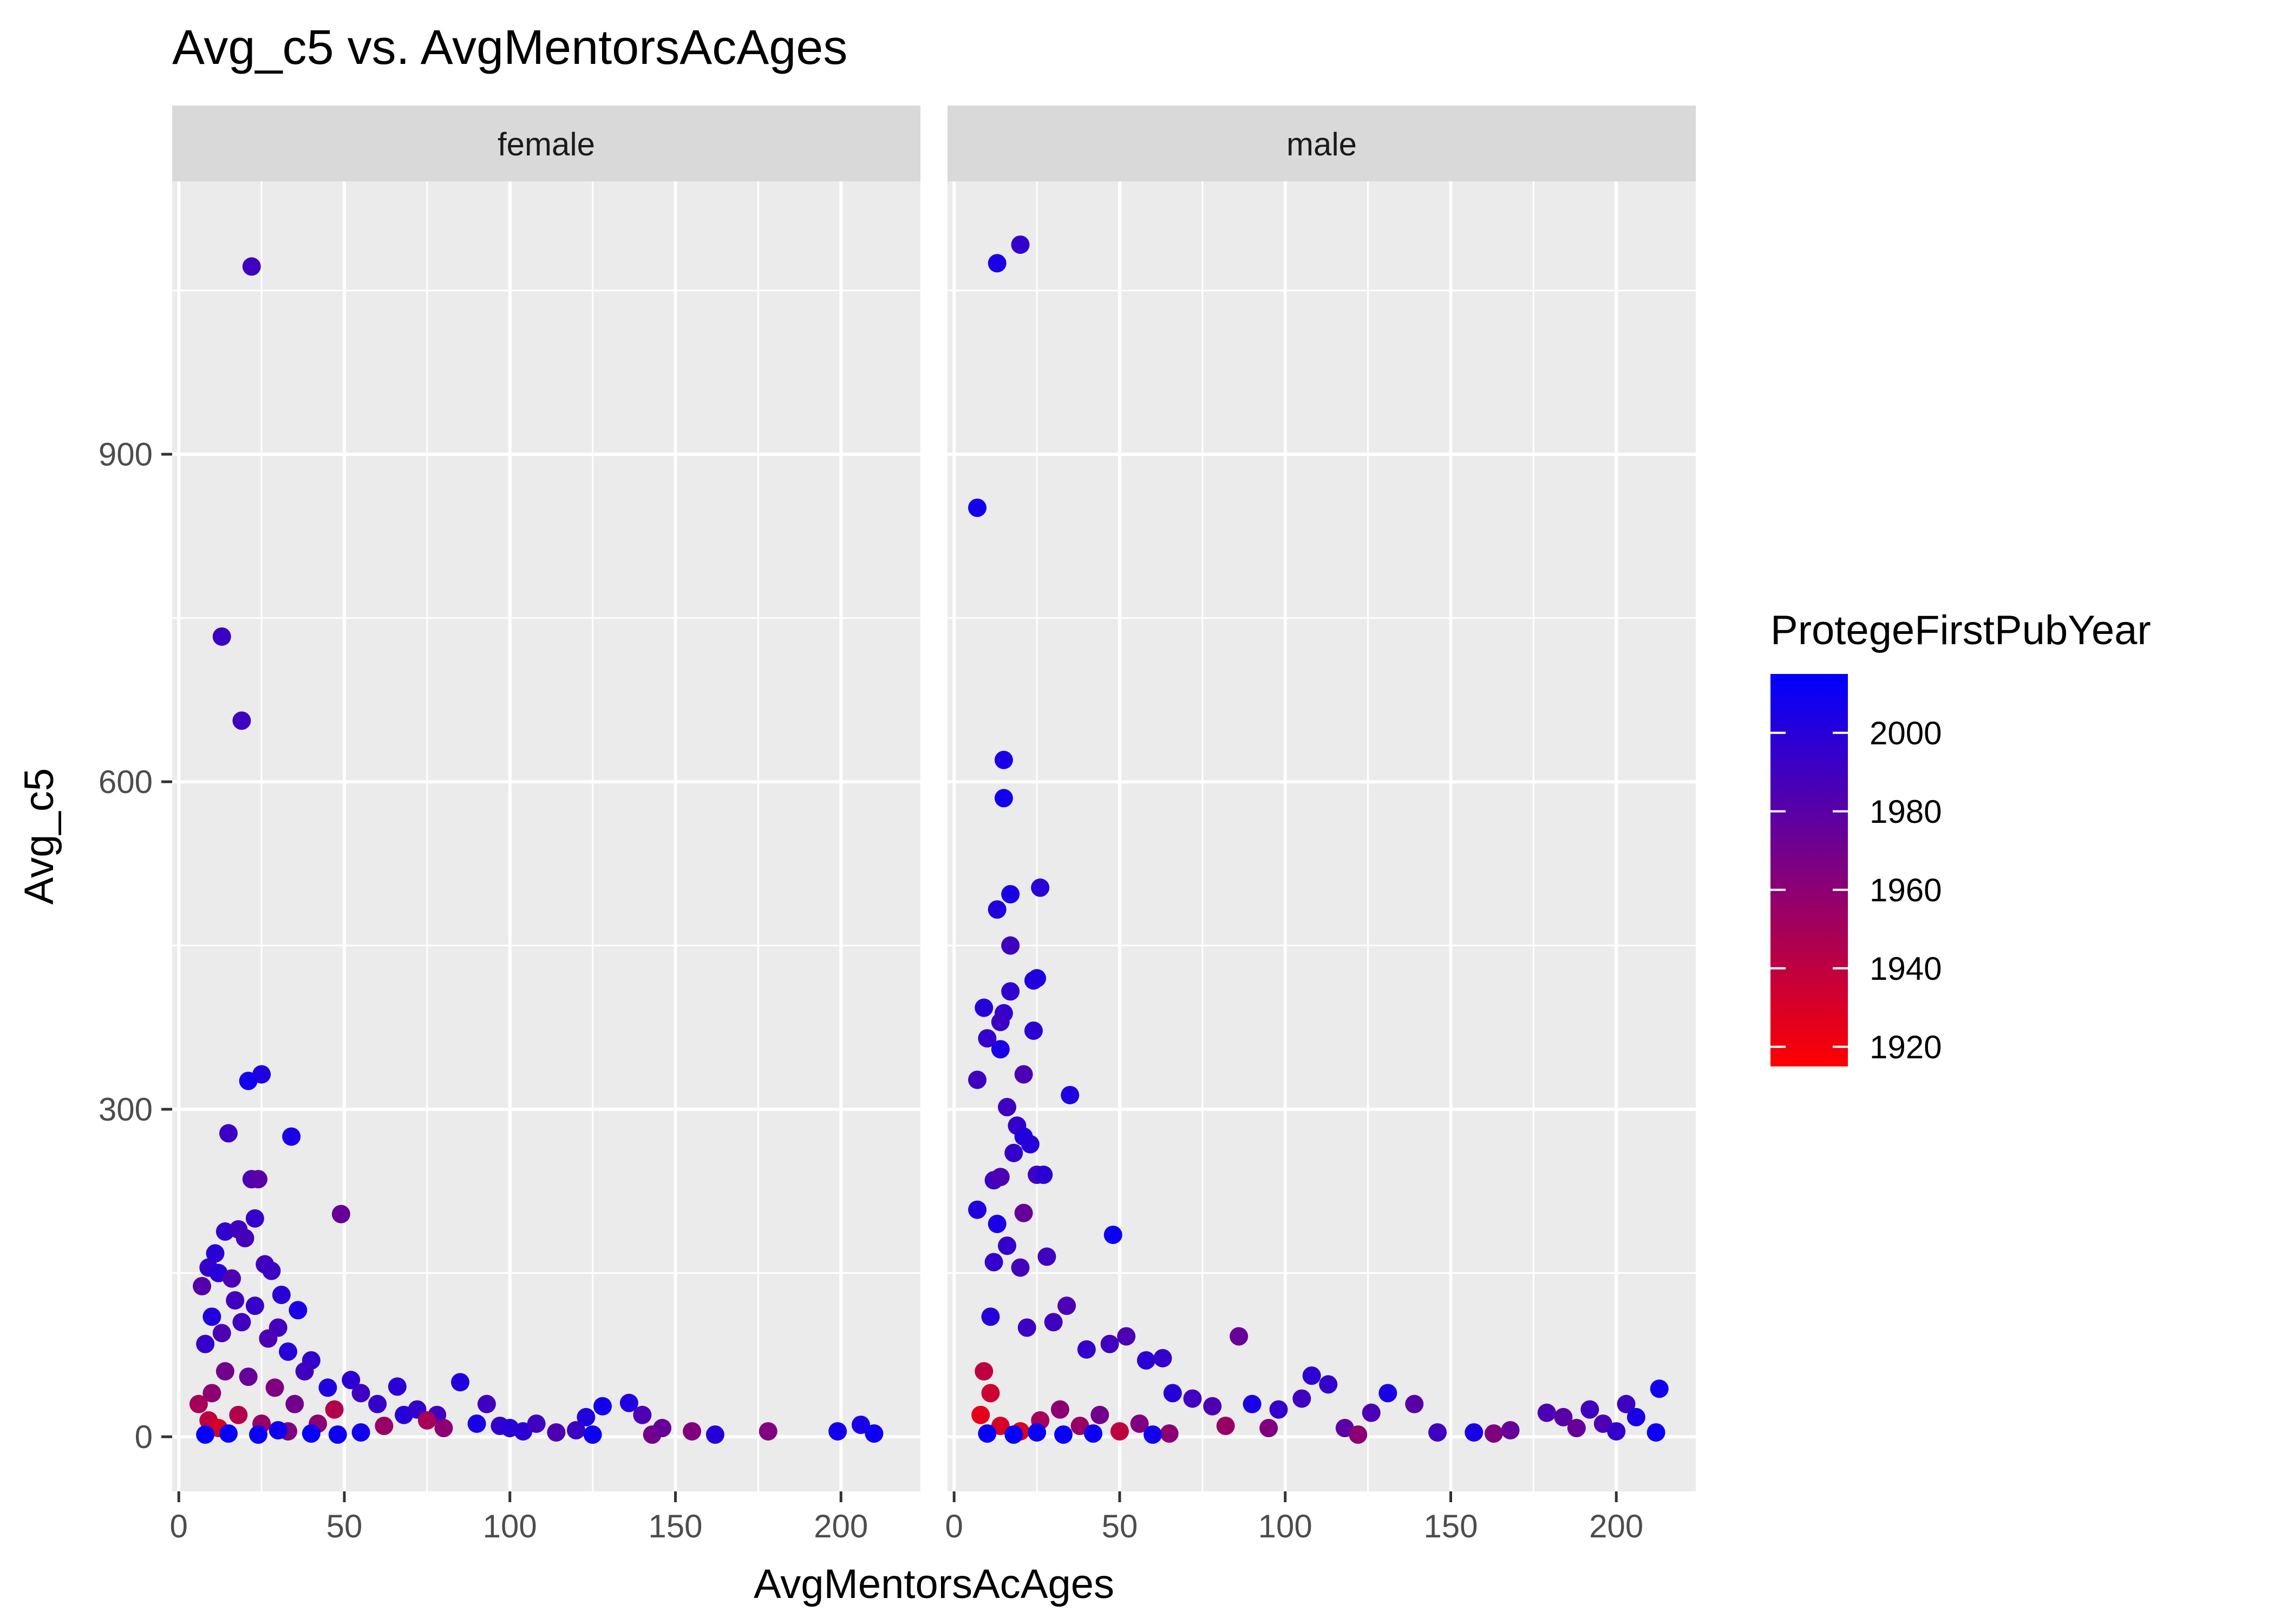  Describe the element at coordinates (1856, 890) in the screenshot. I see `legend-ticks: 1920 1940 1960 1980 2000` at that location.